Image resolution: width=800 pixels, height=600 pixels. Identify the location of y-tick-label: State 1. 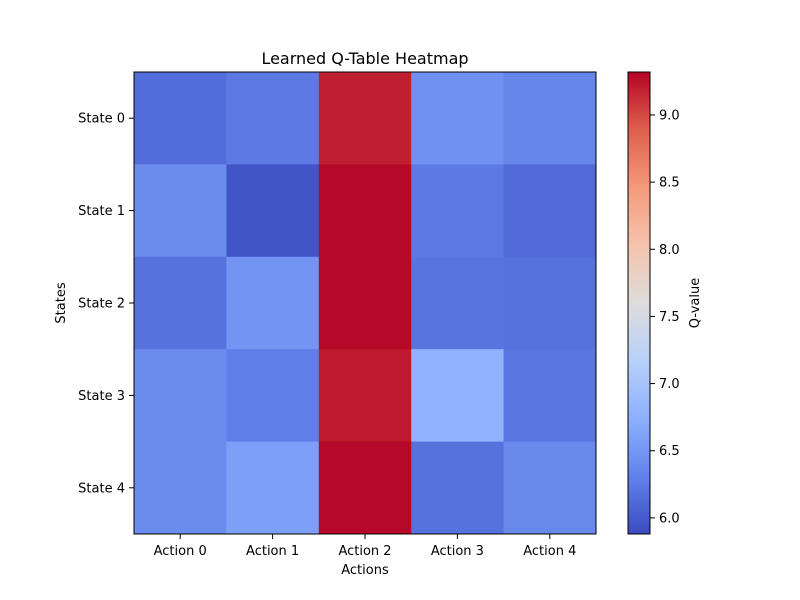
(101, 211).